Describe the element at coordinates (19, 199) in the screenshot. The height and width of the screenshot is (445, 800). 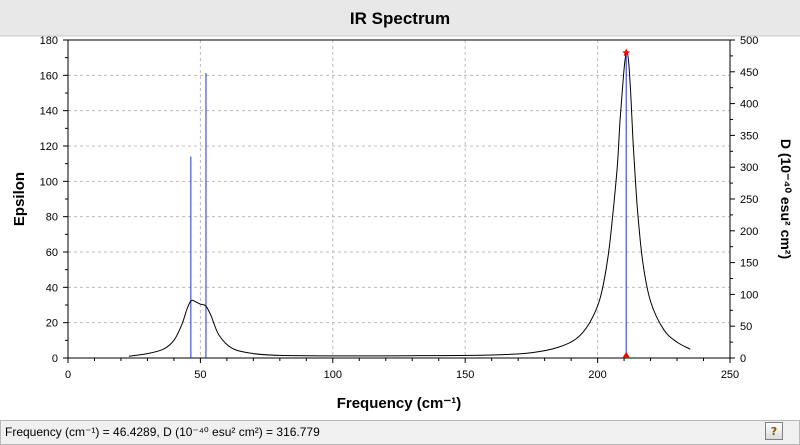
I see `y-axis-label: Epsilon` at that location.